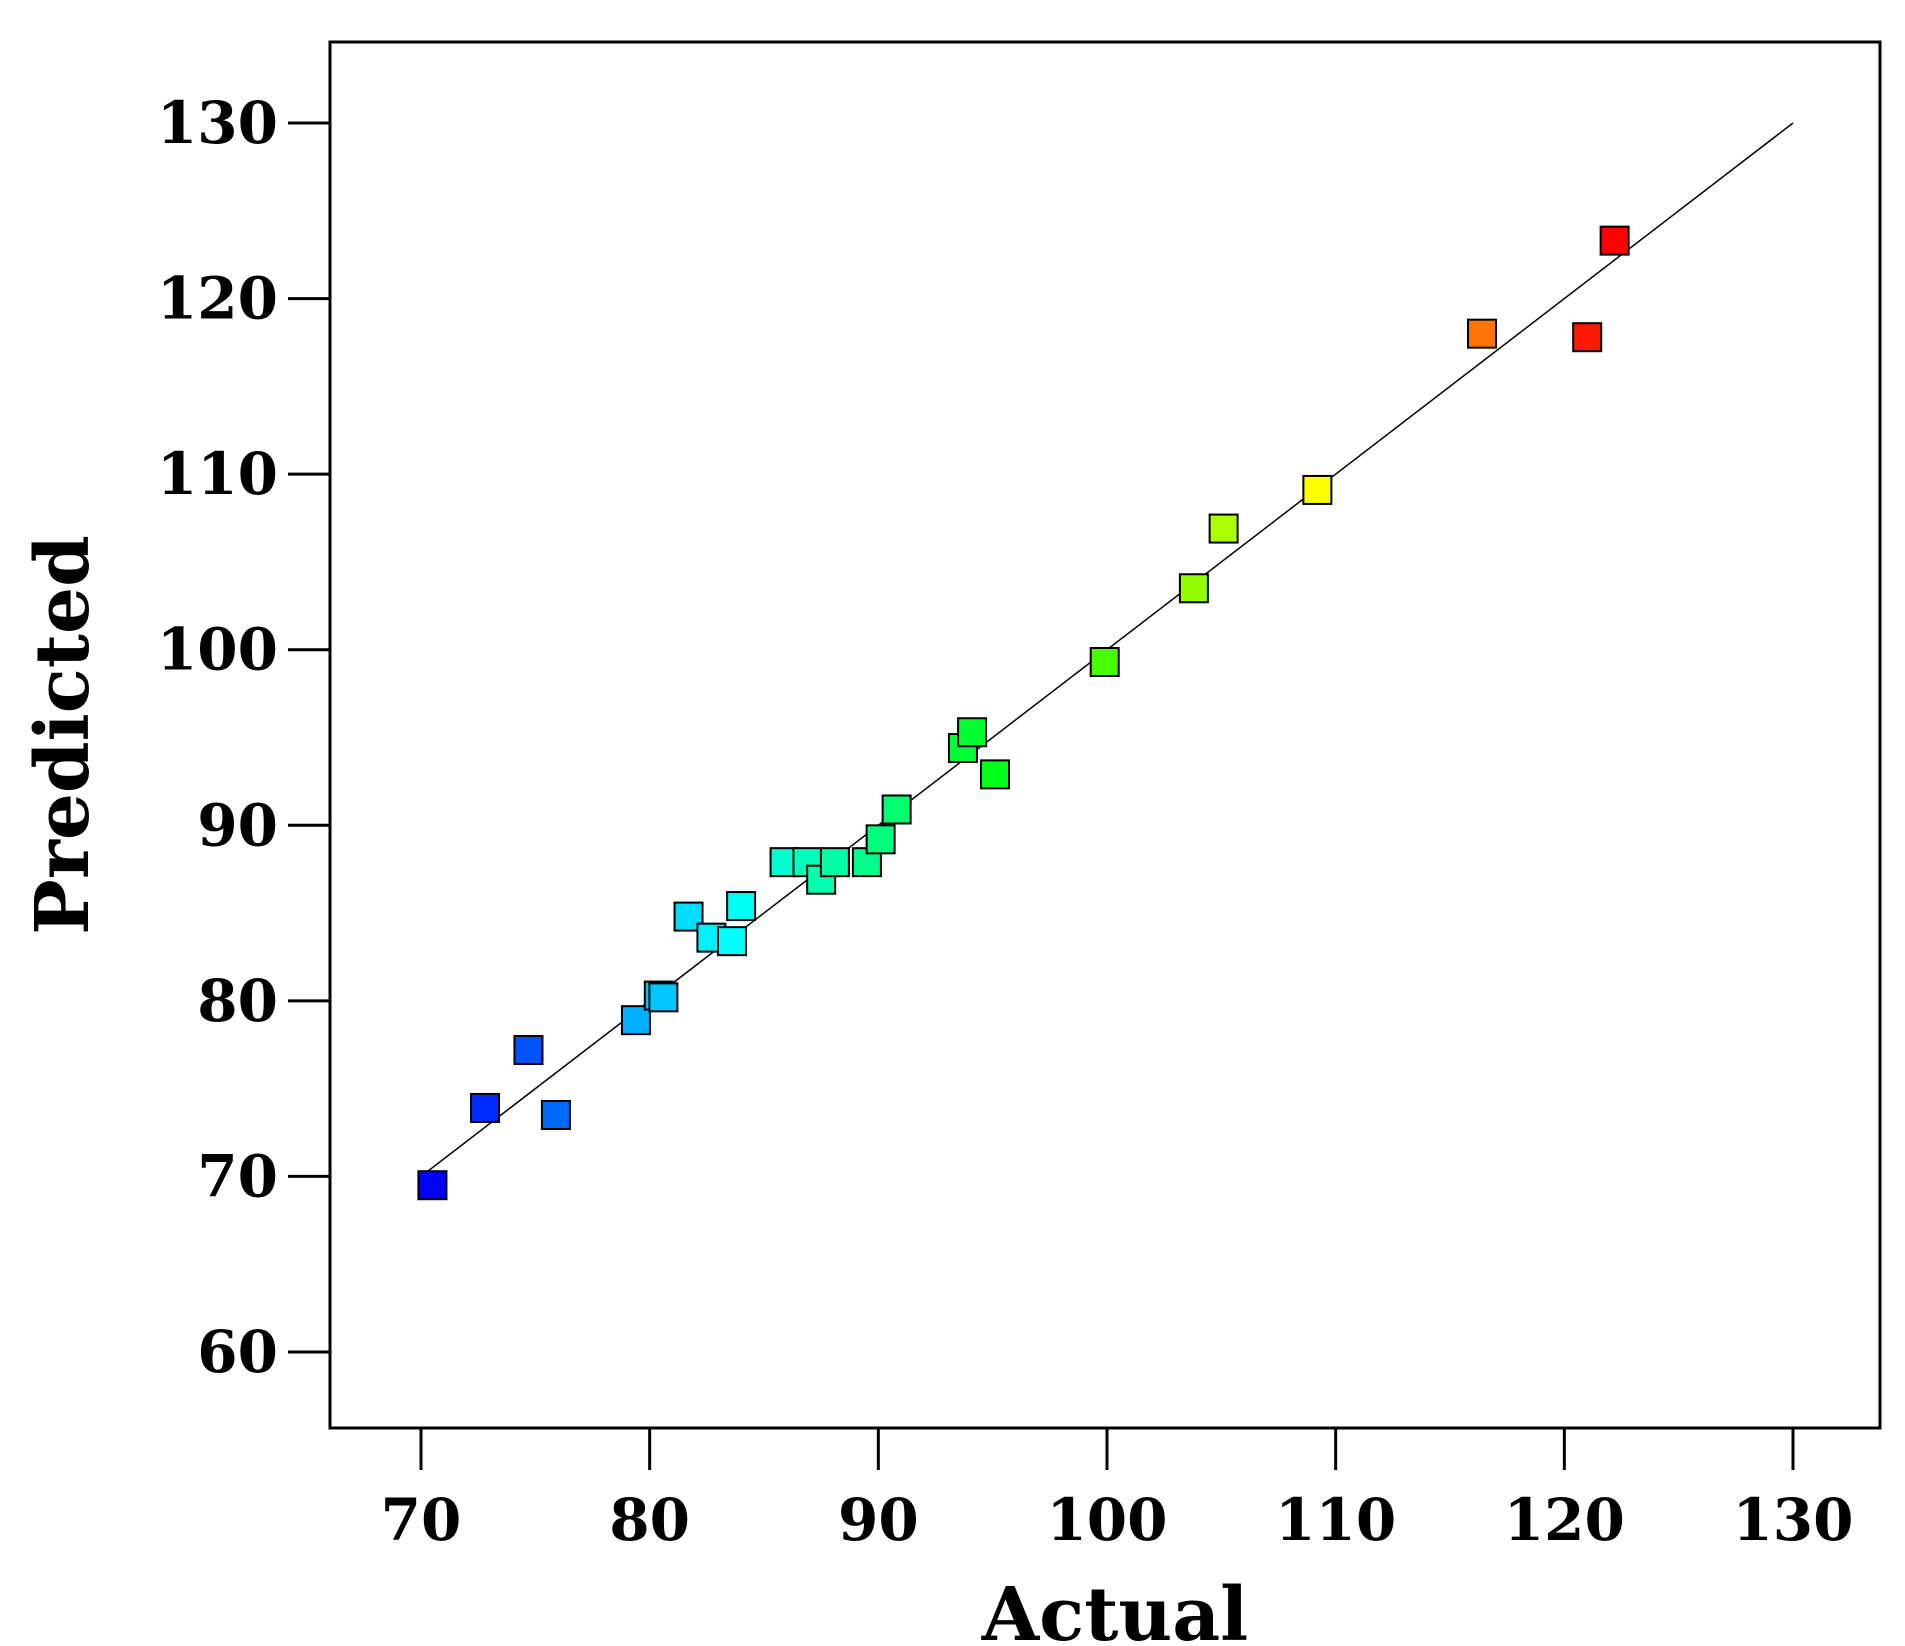  What do you see at coordinates (237, 1001) in the screenshot?
I see `y-tick-label: 80` at bounding box center [237, 1001].